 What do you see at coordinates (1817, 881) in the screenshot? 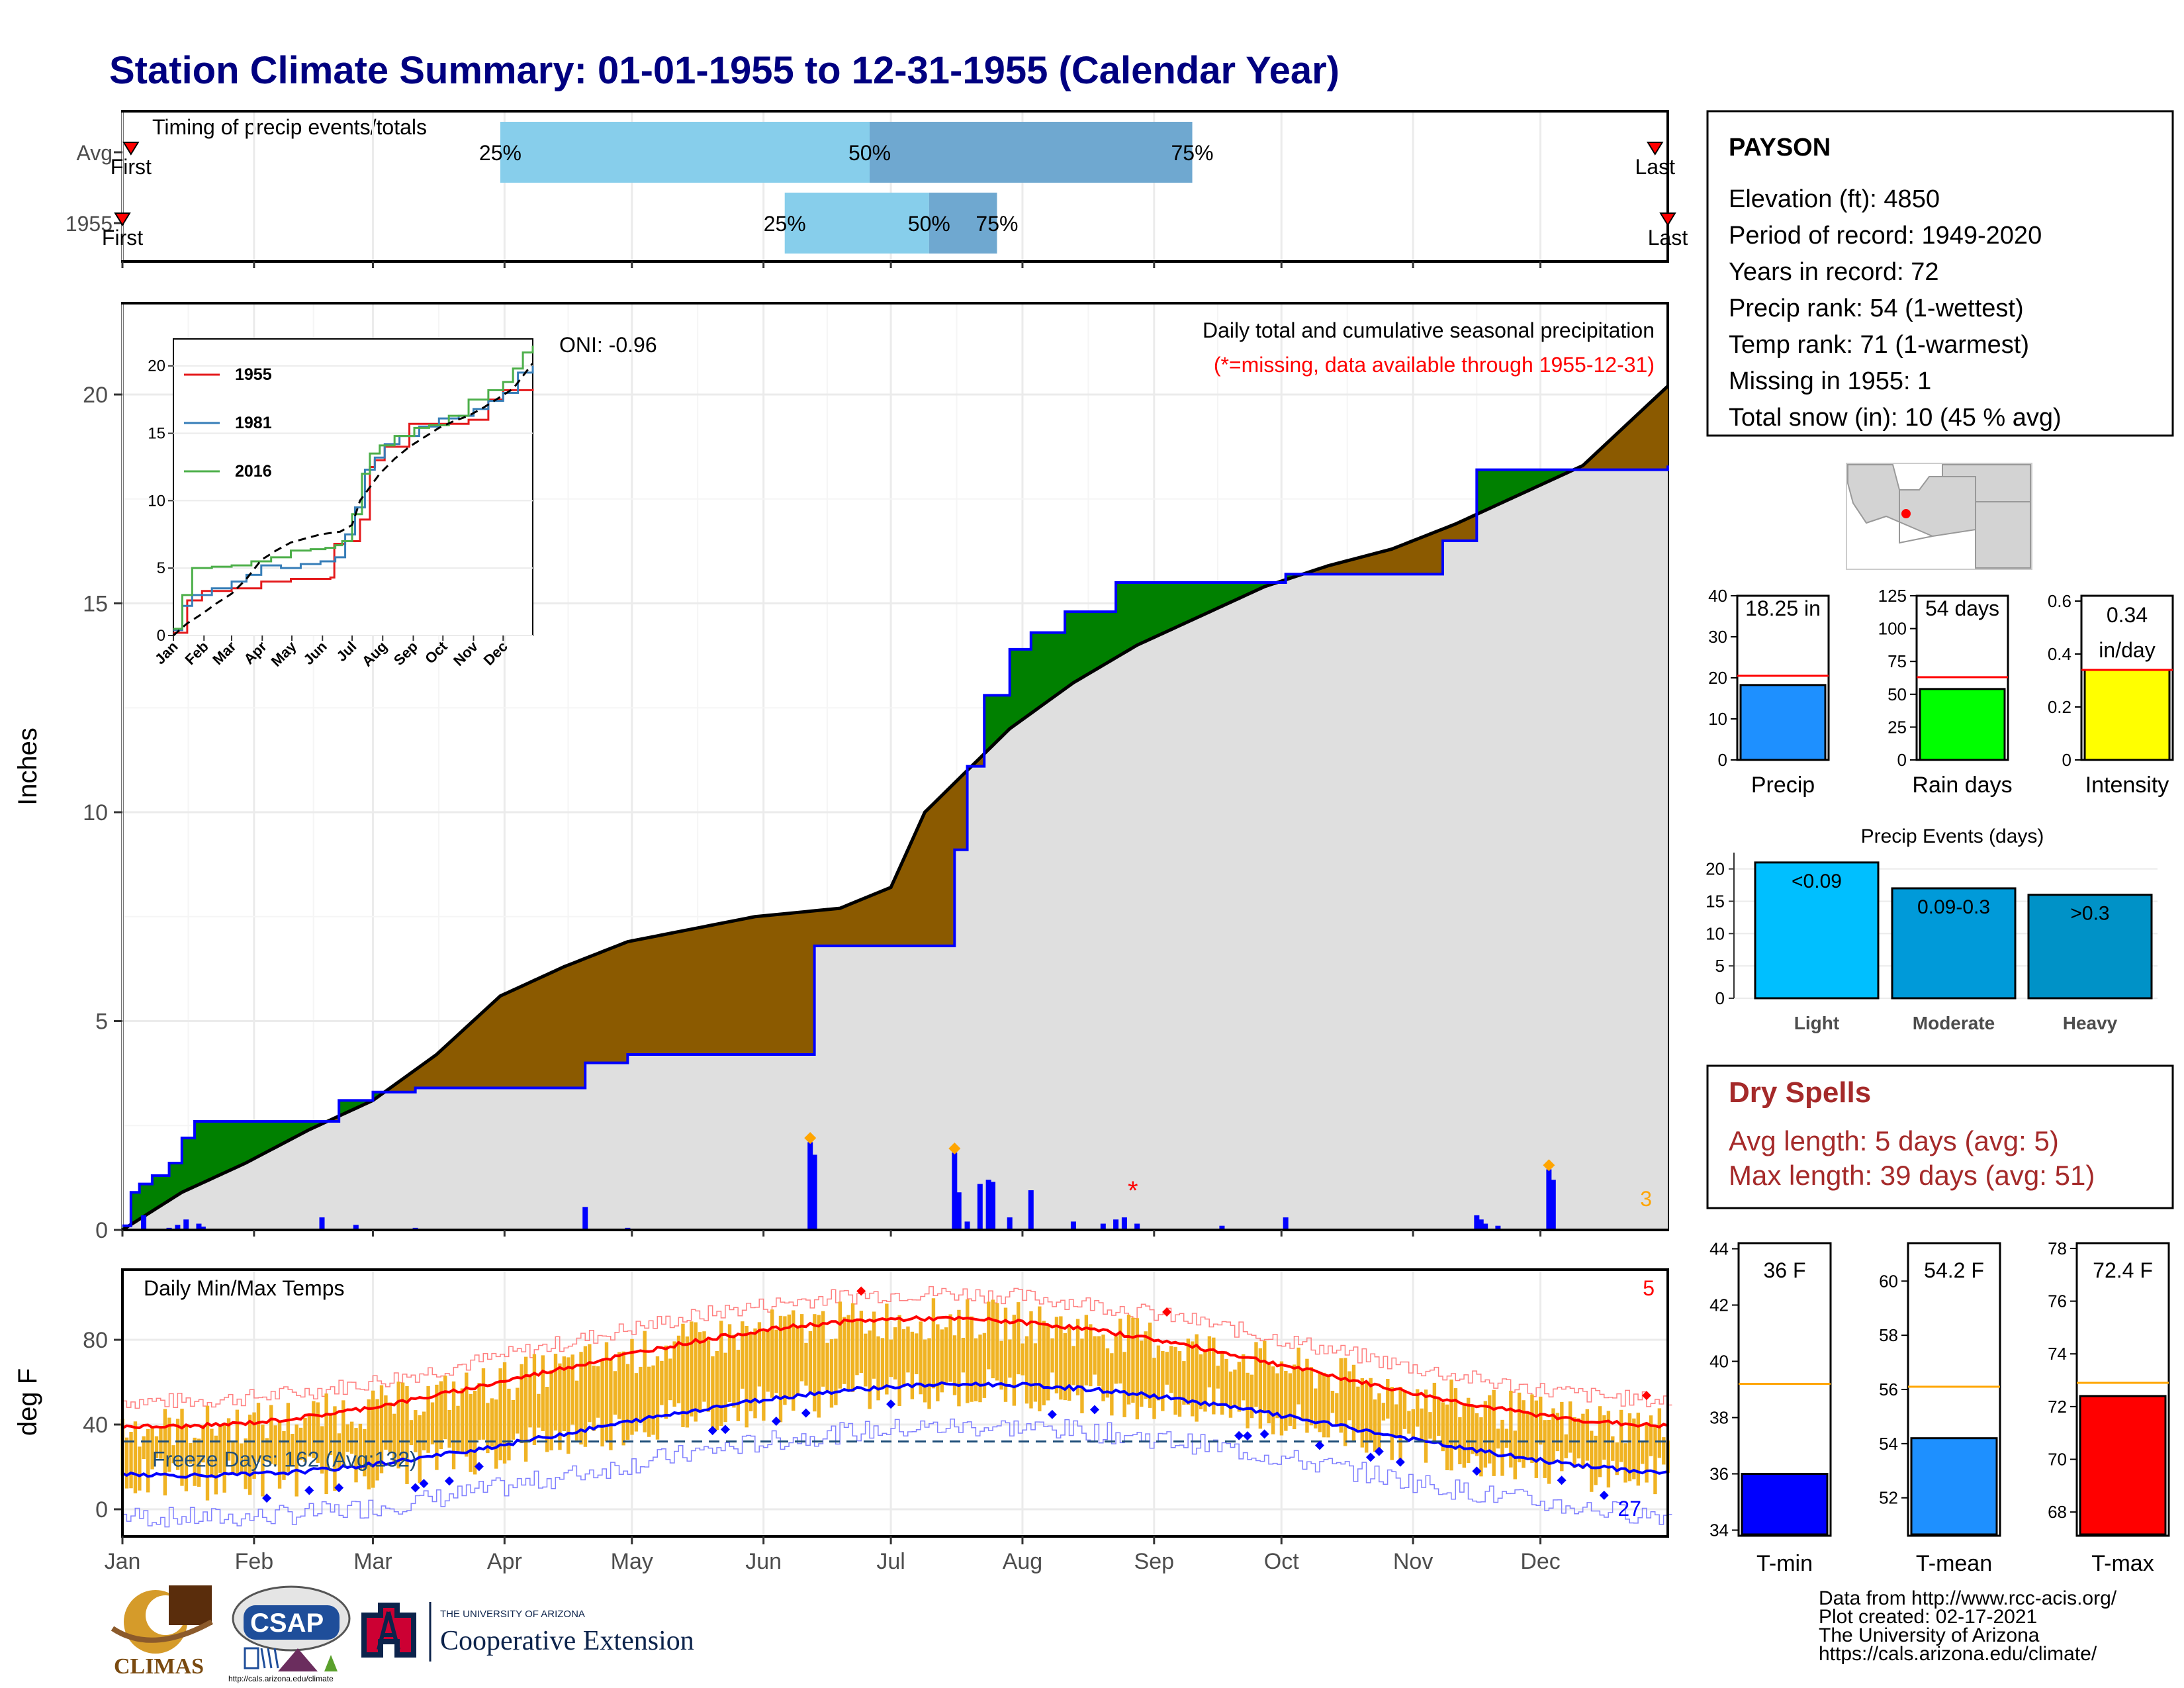
I see `events-bar-label: <0.09` at bounding box center [1817, 881].